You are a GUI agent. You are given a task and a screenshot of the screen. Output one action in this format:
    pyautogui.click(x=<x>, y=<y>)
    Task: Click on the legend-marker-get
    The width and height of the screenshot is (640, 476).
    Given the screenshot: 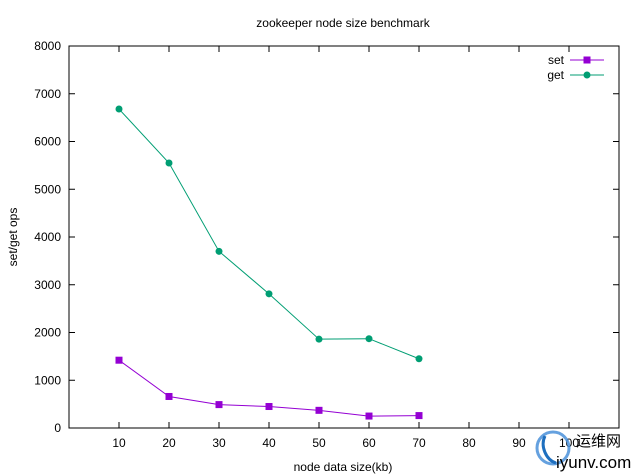 What is the action you would take?
    pyautogui.click(x=587, y=75)
    